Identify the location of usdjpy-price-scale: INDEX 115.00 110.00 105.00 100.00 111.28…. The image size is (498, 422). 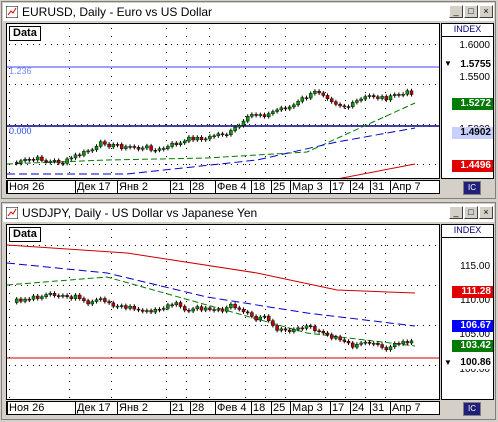
(467, 312).